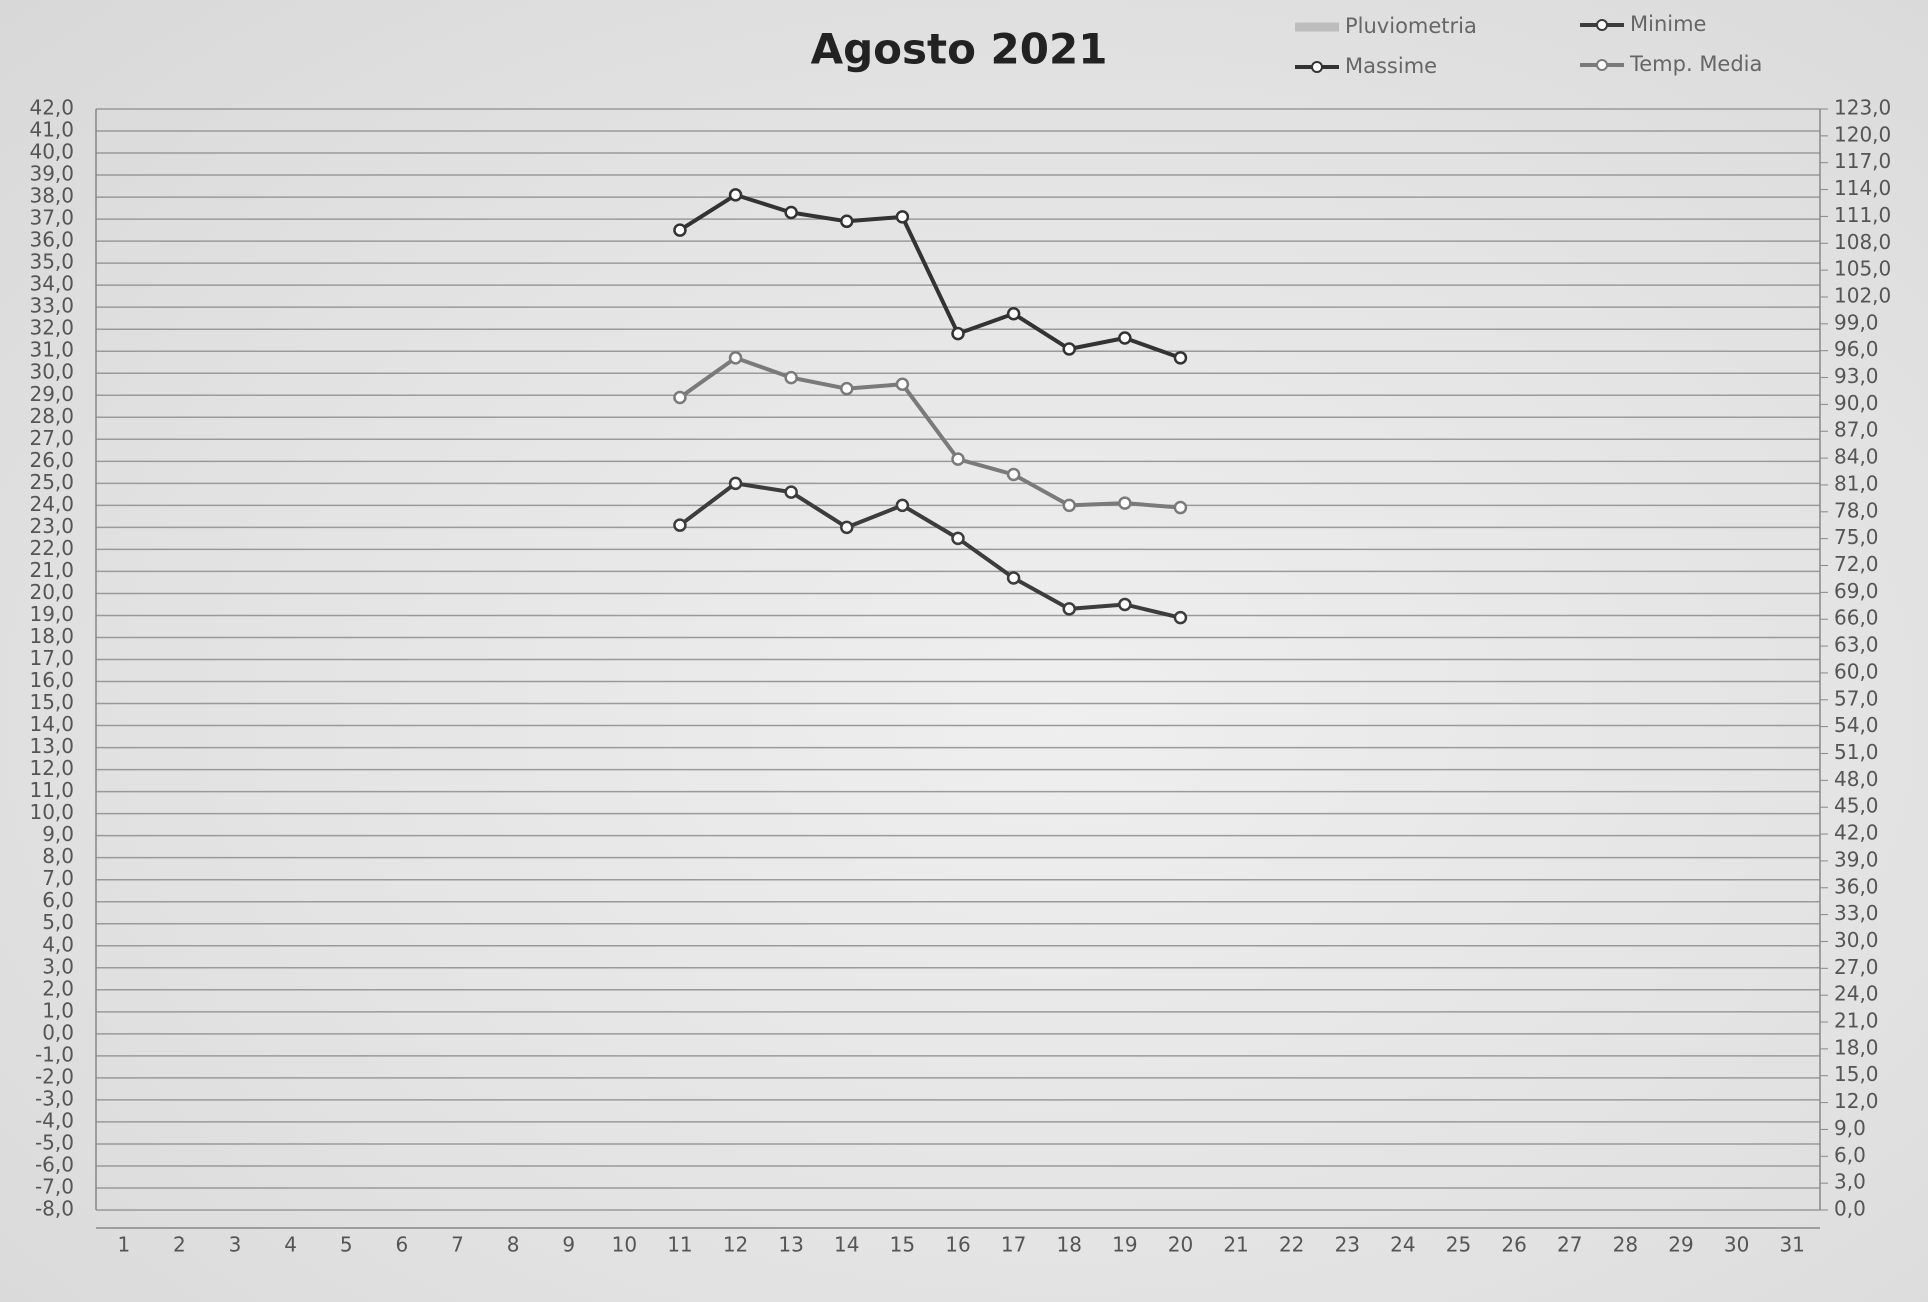 The height and width of the screenshot is (1302, 1928). What do you see at coordinates (51, 504) in the screenshot?
I see `y-tick-label: 24,0` at bounding box center [51, 504].